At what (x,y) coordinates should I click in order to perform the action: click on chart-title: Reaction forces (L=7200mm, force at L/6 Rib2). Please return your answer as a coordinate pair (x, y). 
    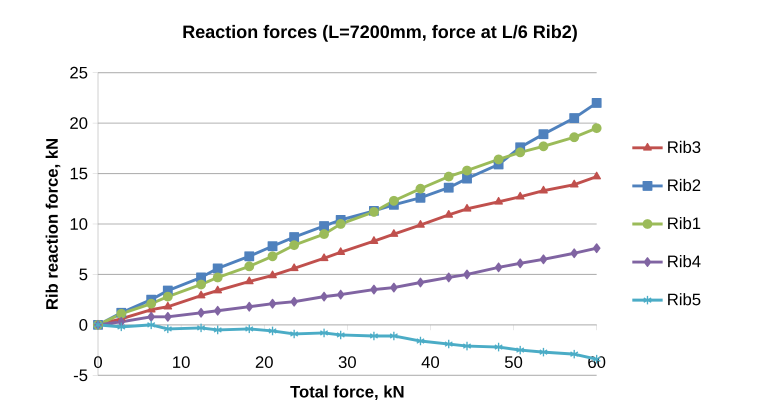
    Looking at the image, I should click on (380, 33).